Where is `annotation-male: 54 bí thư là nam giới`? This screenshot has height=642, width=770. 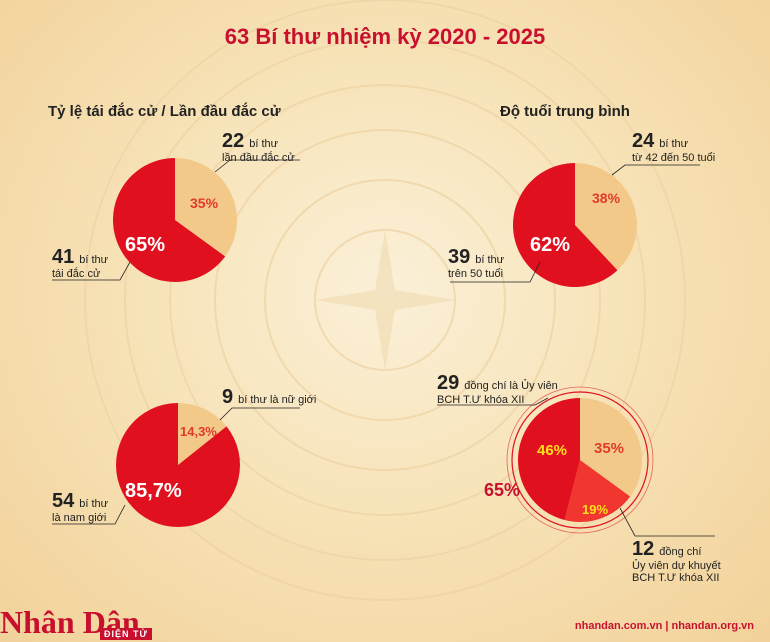 annotation-male: 54 bí thư là nam giới is located at coordinates (80, 507).